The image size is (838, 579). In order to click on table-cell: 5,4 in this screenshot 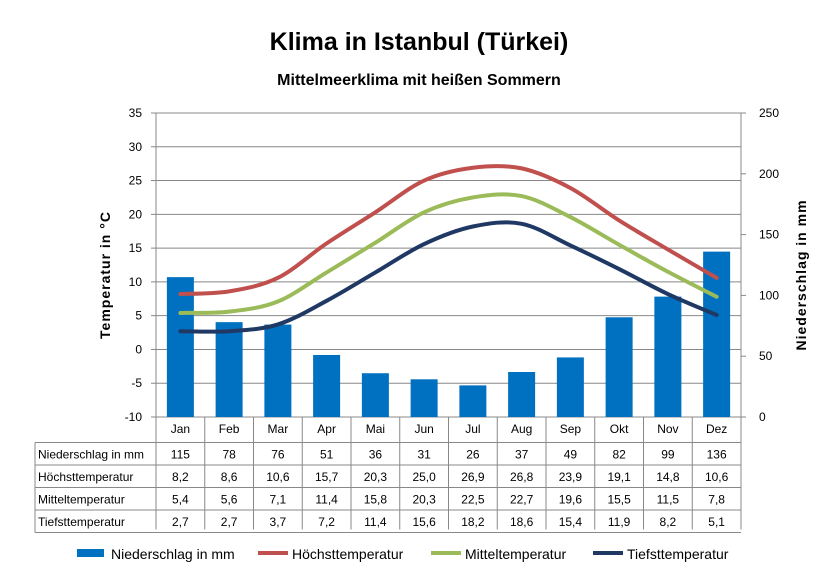, I will do `click(180, 500)`.